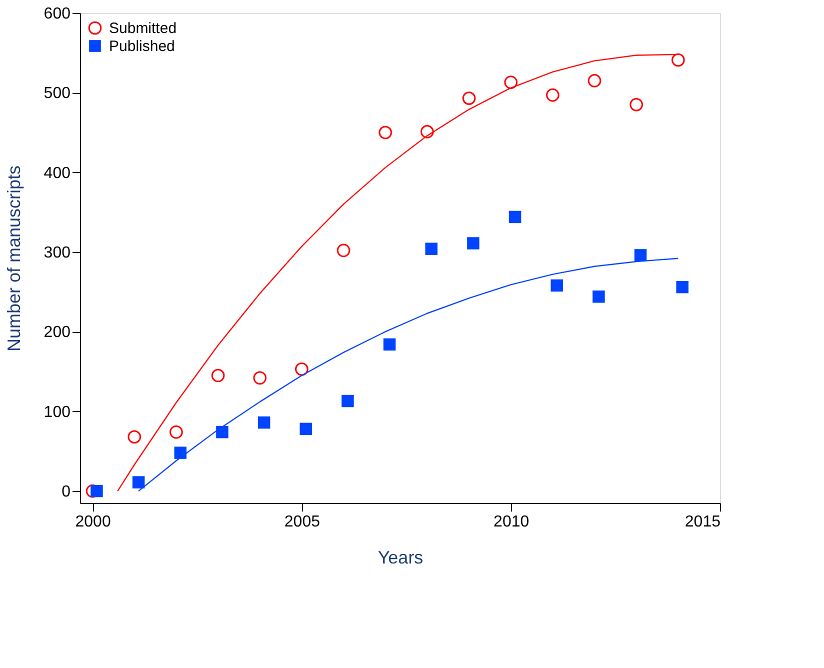 Image resolution: width=824 pixels, height=668 pixels. What do you see at coordinates (57, 253) in the screenshot?
I see `y-tick-label: 300` at bounding box center [57, 253].